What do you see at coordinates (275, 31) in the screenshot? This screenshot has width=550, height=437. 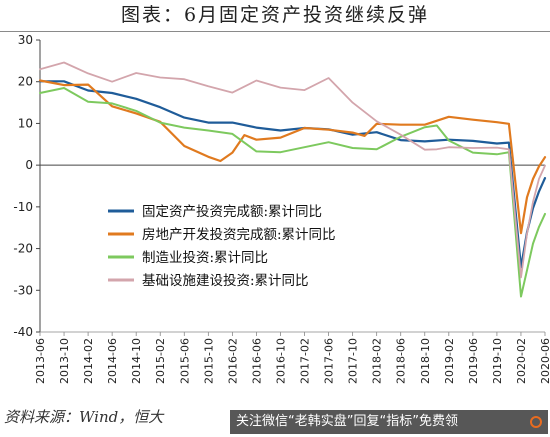 I see `title-divider` at bounding box center [275, 31].